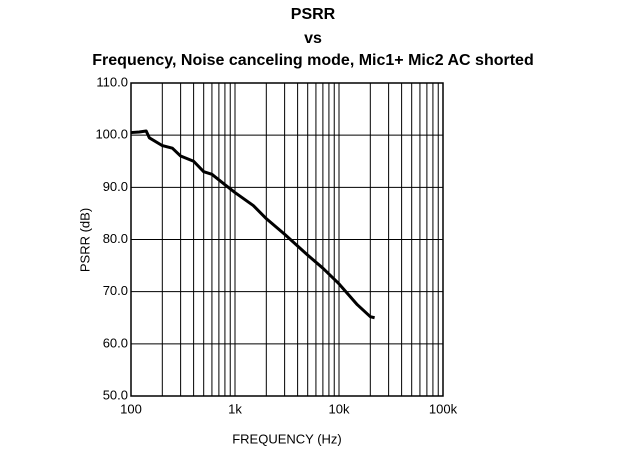 This screenshot has height=453, width=621. What do you see at coordinates (84, 240) in the screenshot?
I see `y-axis-label: PSRR (dB)` at bounding box center [84, 240].